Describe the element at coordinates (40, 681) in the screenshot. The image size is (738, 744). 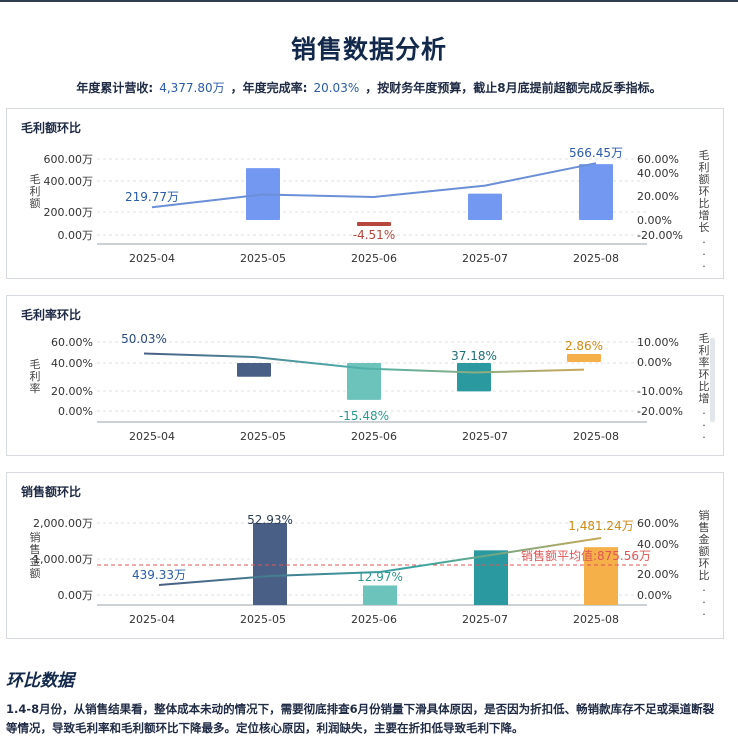
I see `section-title: 环比数据` at that location.